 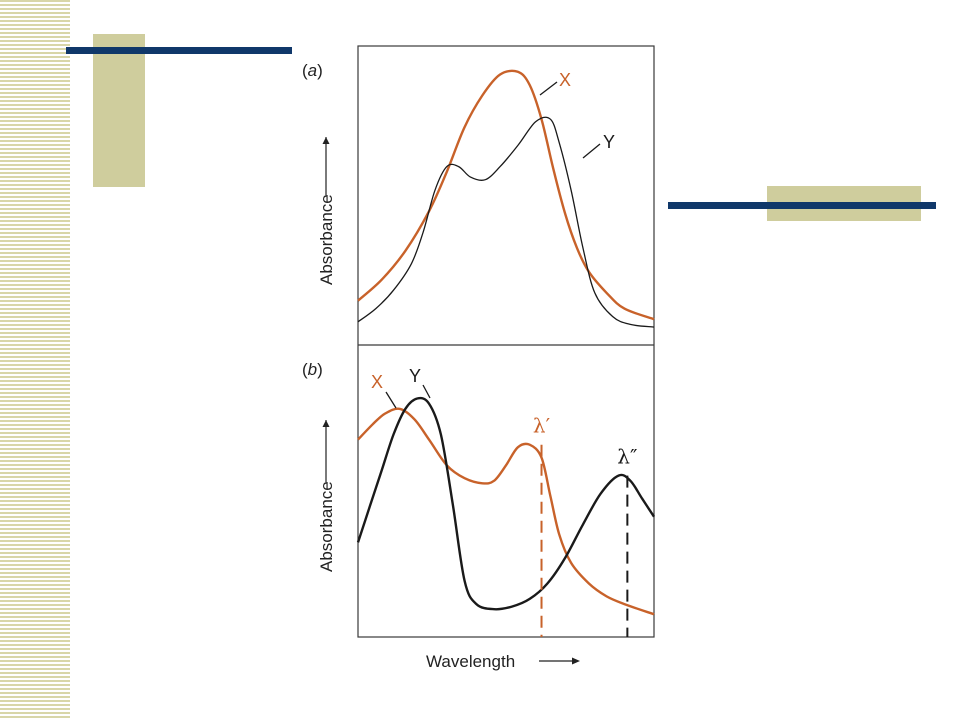 I want to click on panel-a-y-axis-label: Absorbance, so click(x=326, y=211).